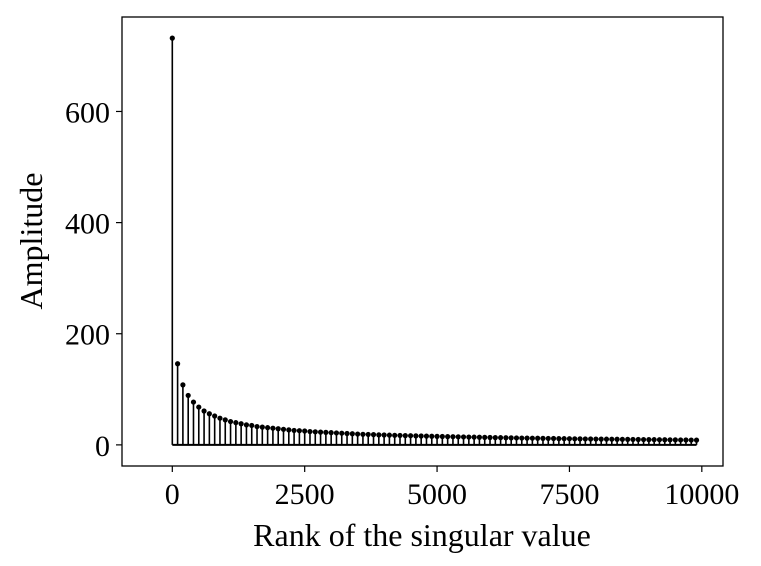 The width and height of the screenshot is (761, 566). What do you see at coordinates (87, 112) in the screenshot?
I see `y-tick-label: 600` at bounding box center [87, 112].